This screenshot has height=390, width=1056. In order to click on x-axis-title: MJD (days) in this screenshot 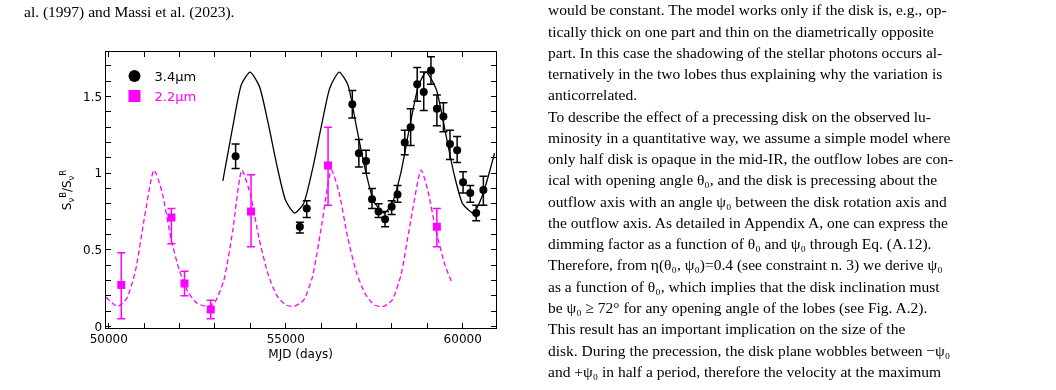, I will do `click(300, 354)`.